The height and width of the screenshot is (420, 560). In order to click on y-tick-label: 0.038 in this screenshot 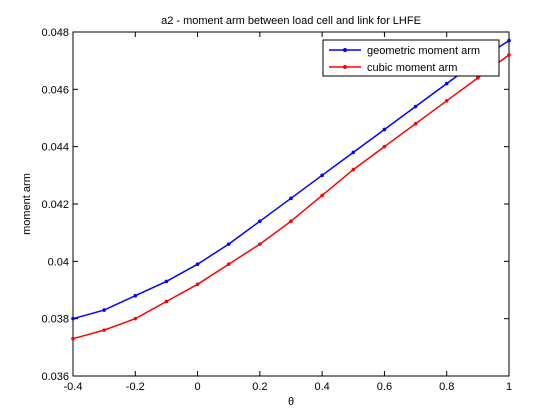, I will do `click(55, 320)`.